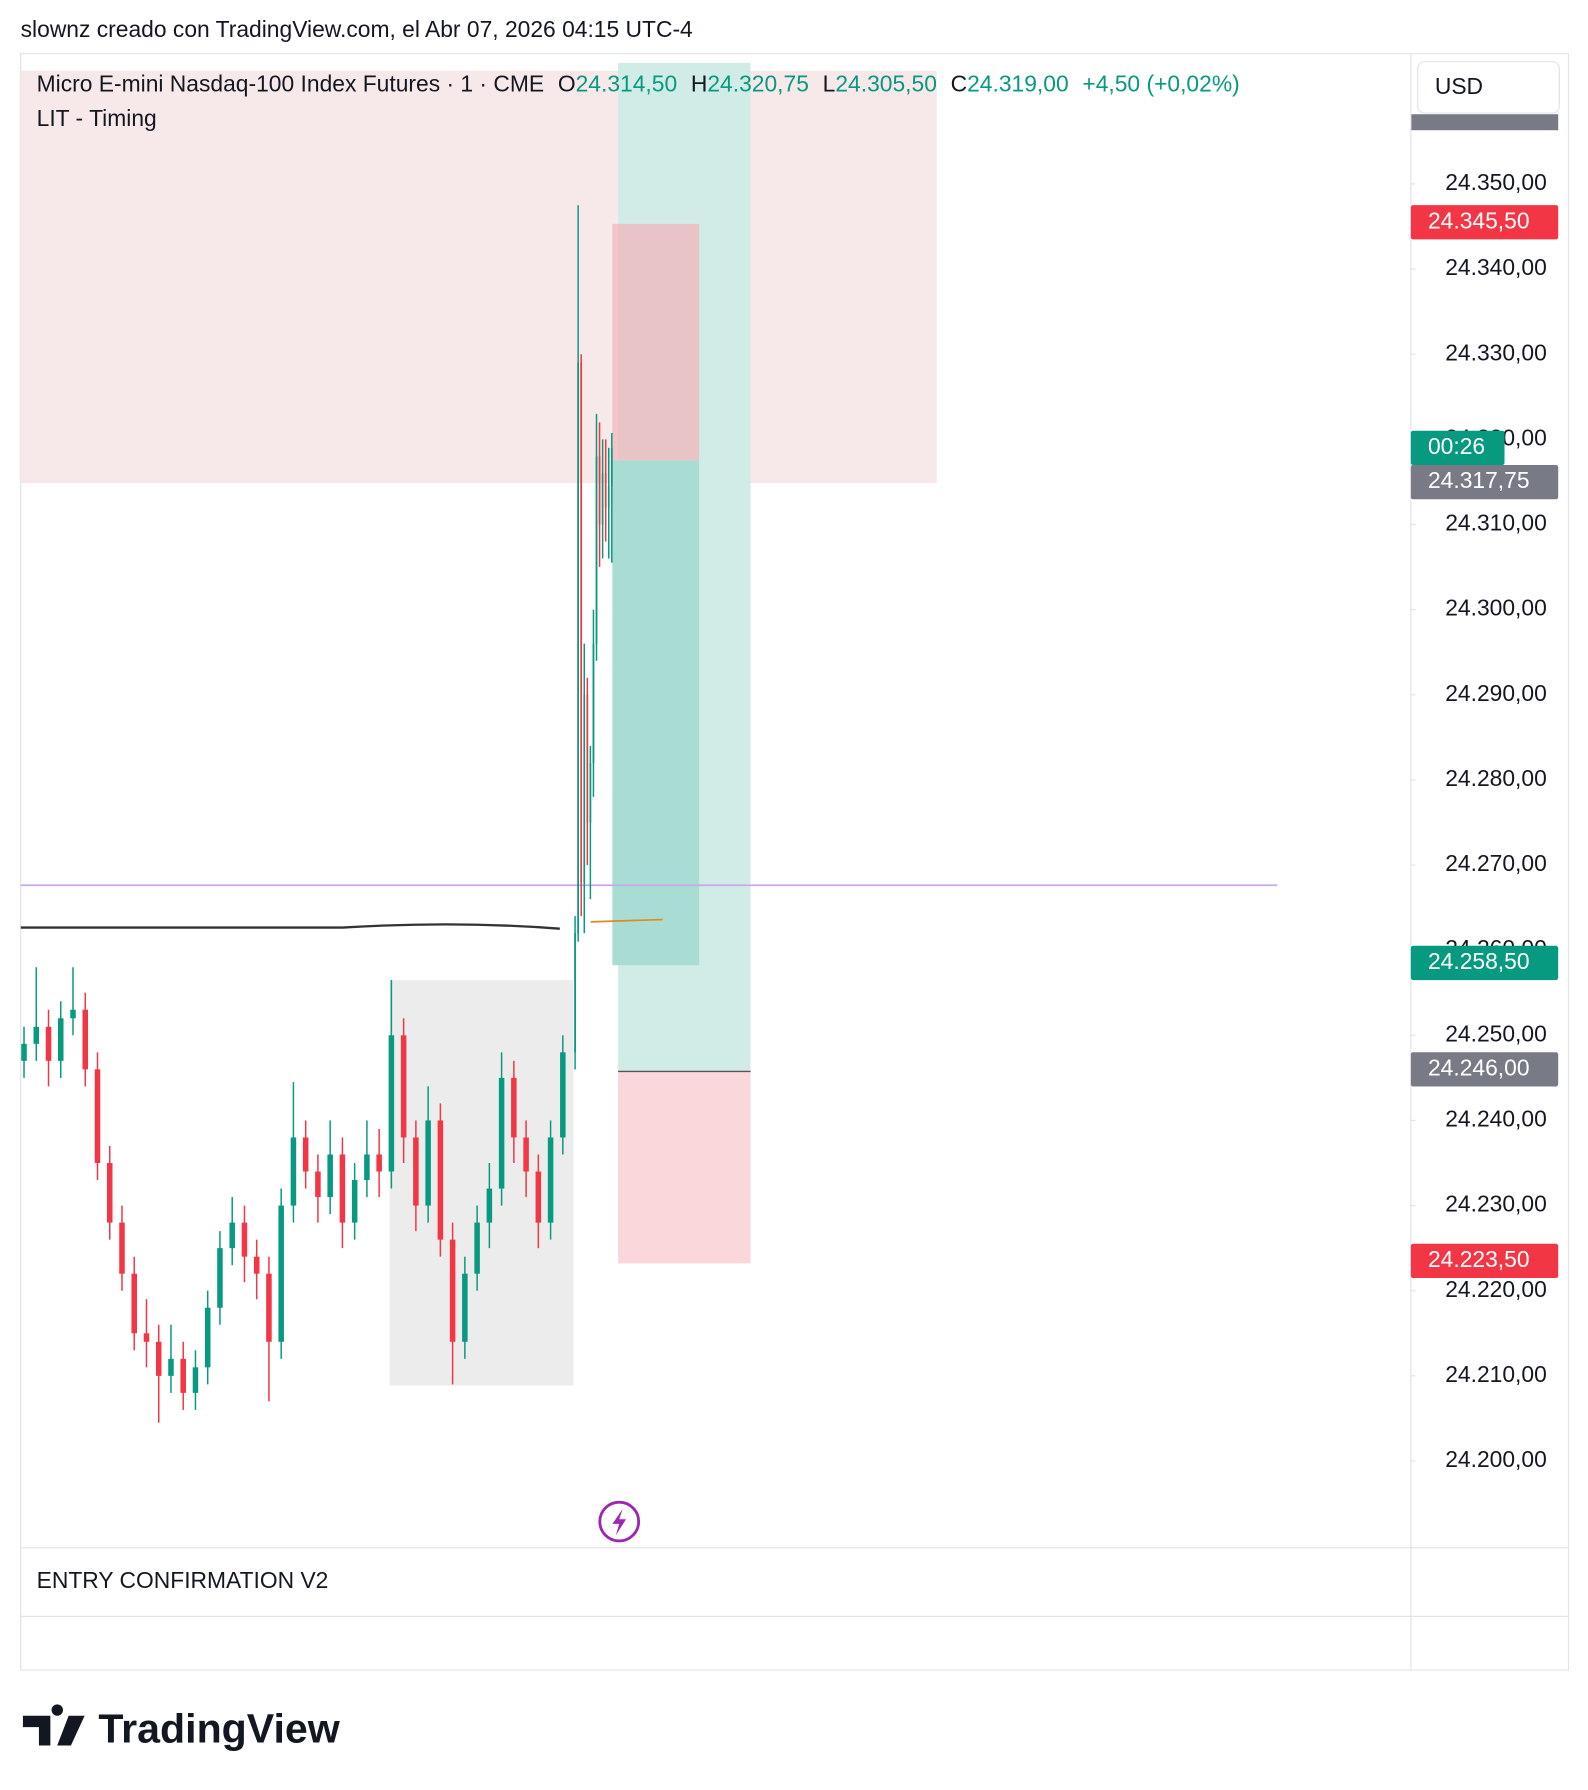 The height and width of the screenshot is (1790, 1588). Describe the element at coordinates (886, 84) in the screenshot. I see `ohlc-value: 24.305,50` at that location.